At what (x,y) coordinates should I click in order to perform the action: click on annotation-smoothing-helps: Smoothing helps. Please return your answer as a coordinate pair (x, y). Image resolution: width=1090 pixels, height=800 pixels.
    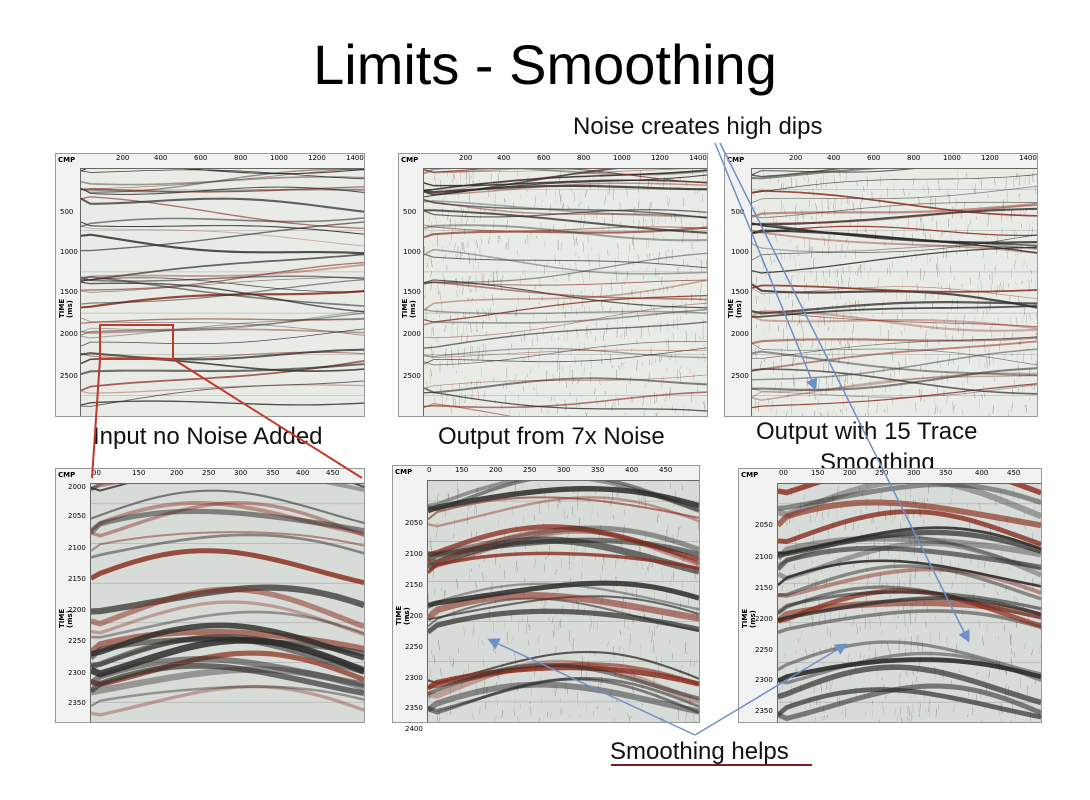
    Looking at the image, I should click on (699, 751).